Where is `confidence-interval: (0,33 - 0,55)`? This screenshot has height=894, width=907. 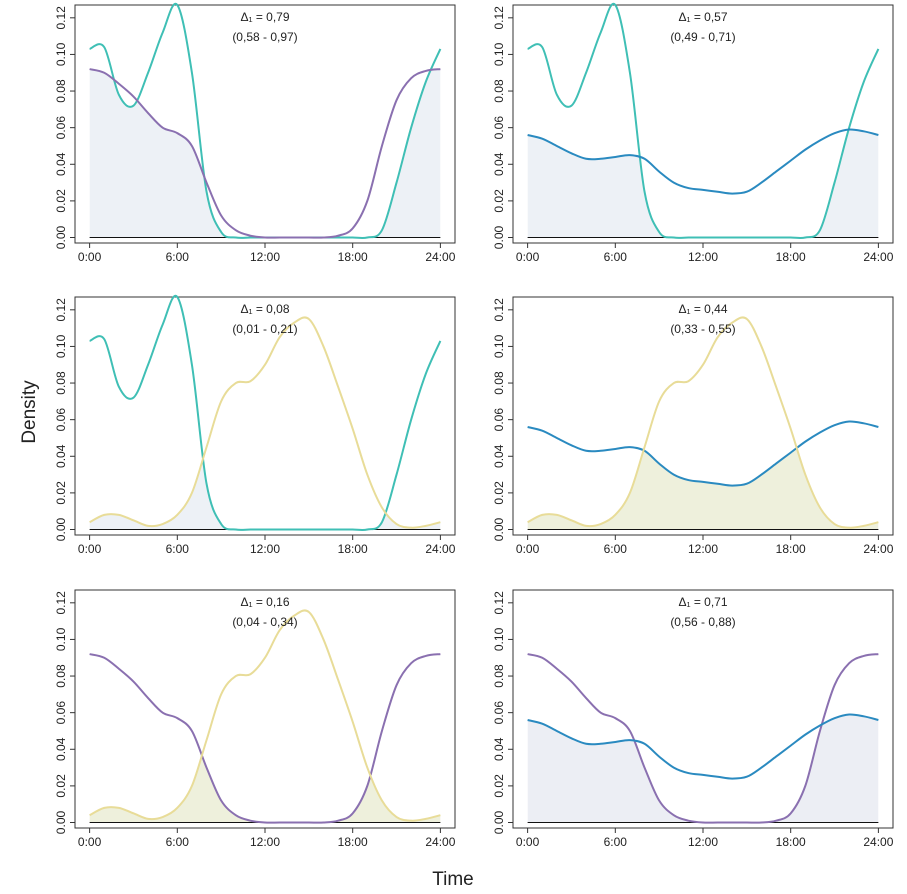
confidence-interval: (0,33 - 0,55) is located at coordinates (702, 329).